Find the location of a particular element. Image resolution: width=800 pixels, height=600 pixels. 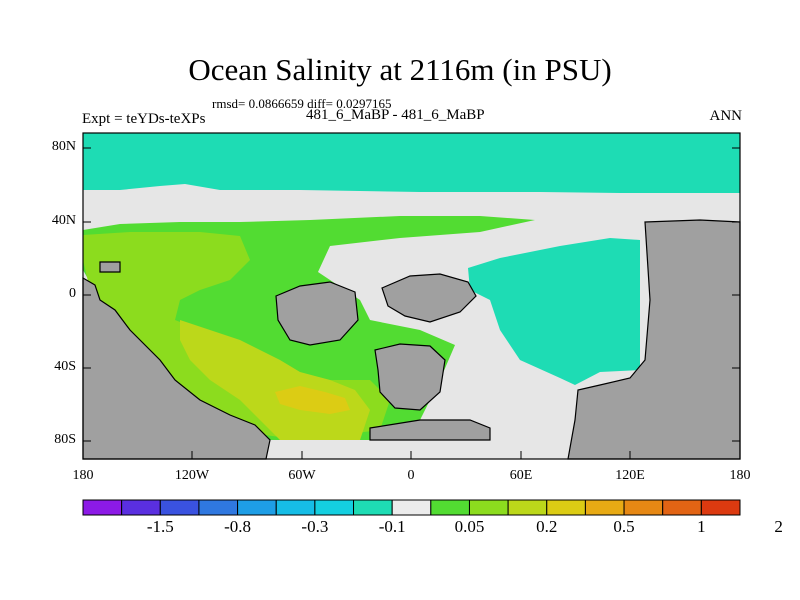

lon-label: 120W is located at coordinates (192, 475).